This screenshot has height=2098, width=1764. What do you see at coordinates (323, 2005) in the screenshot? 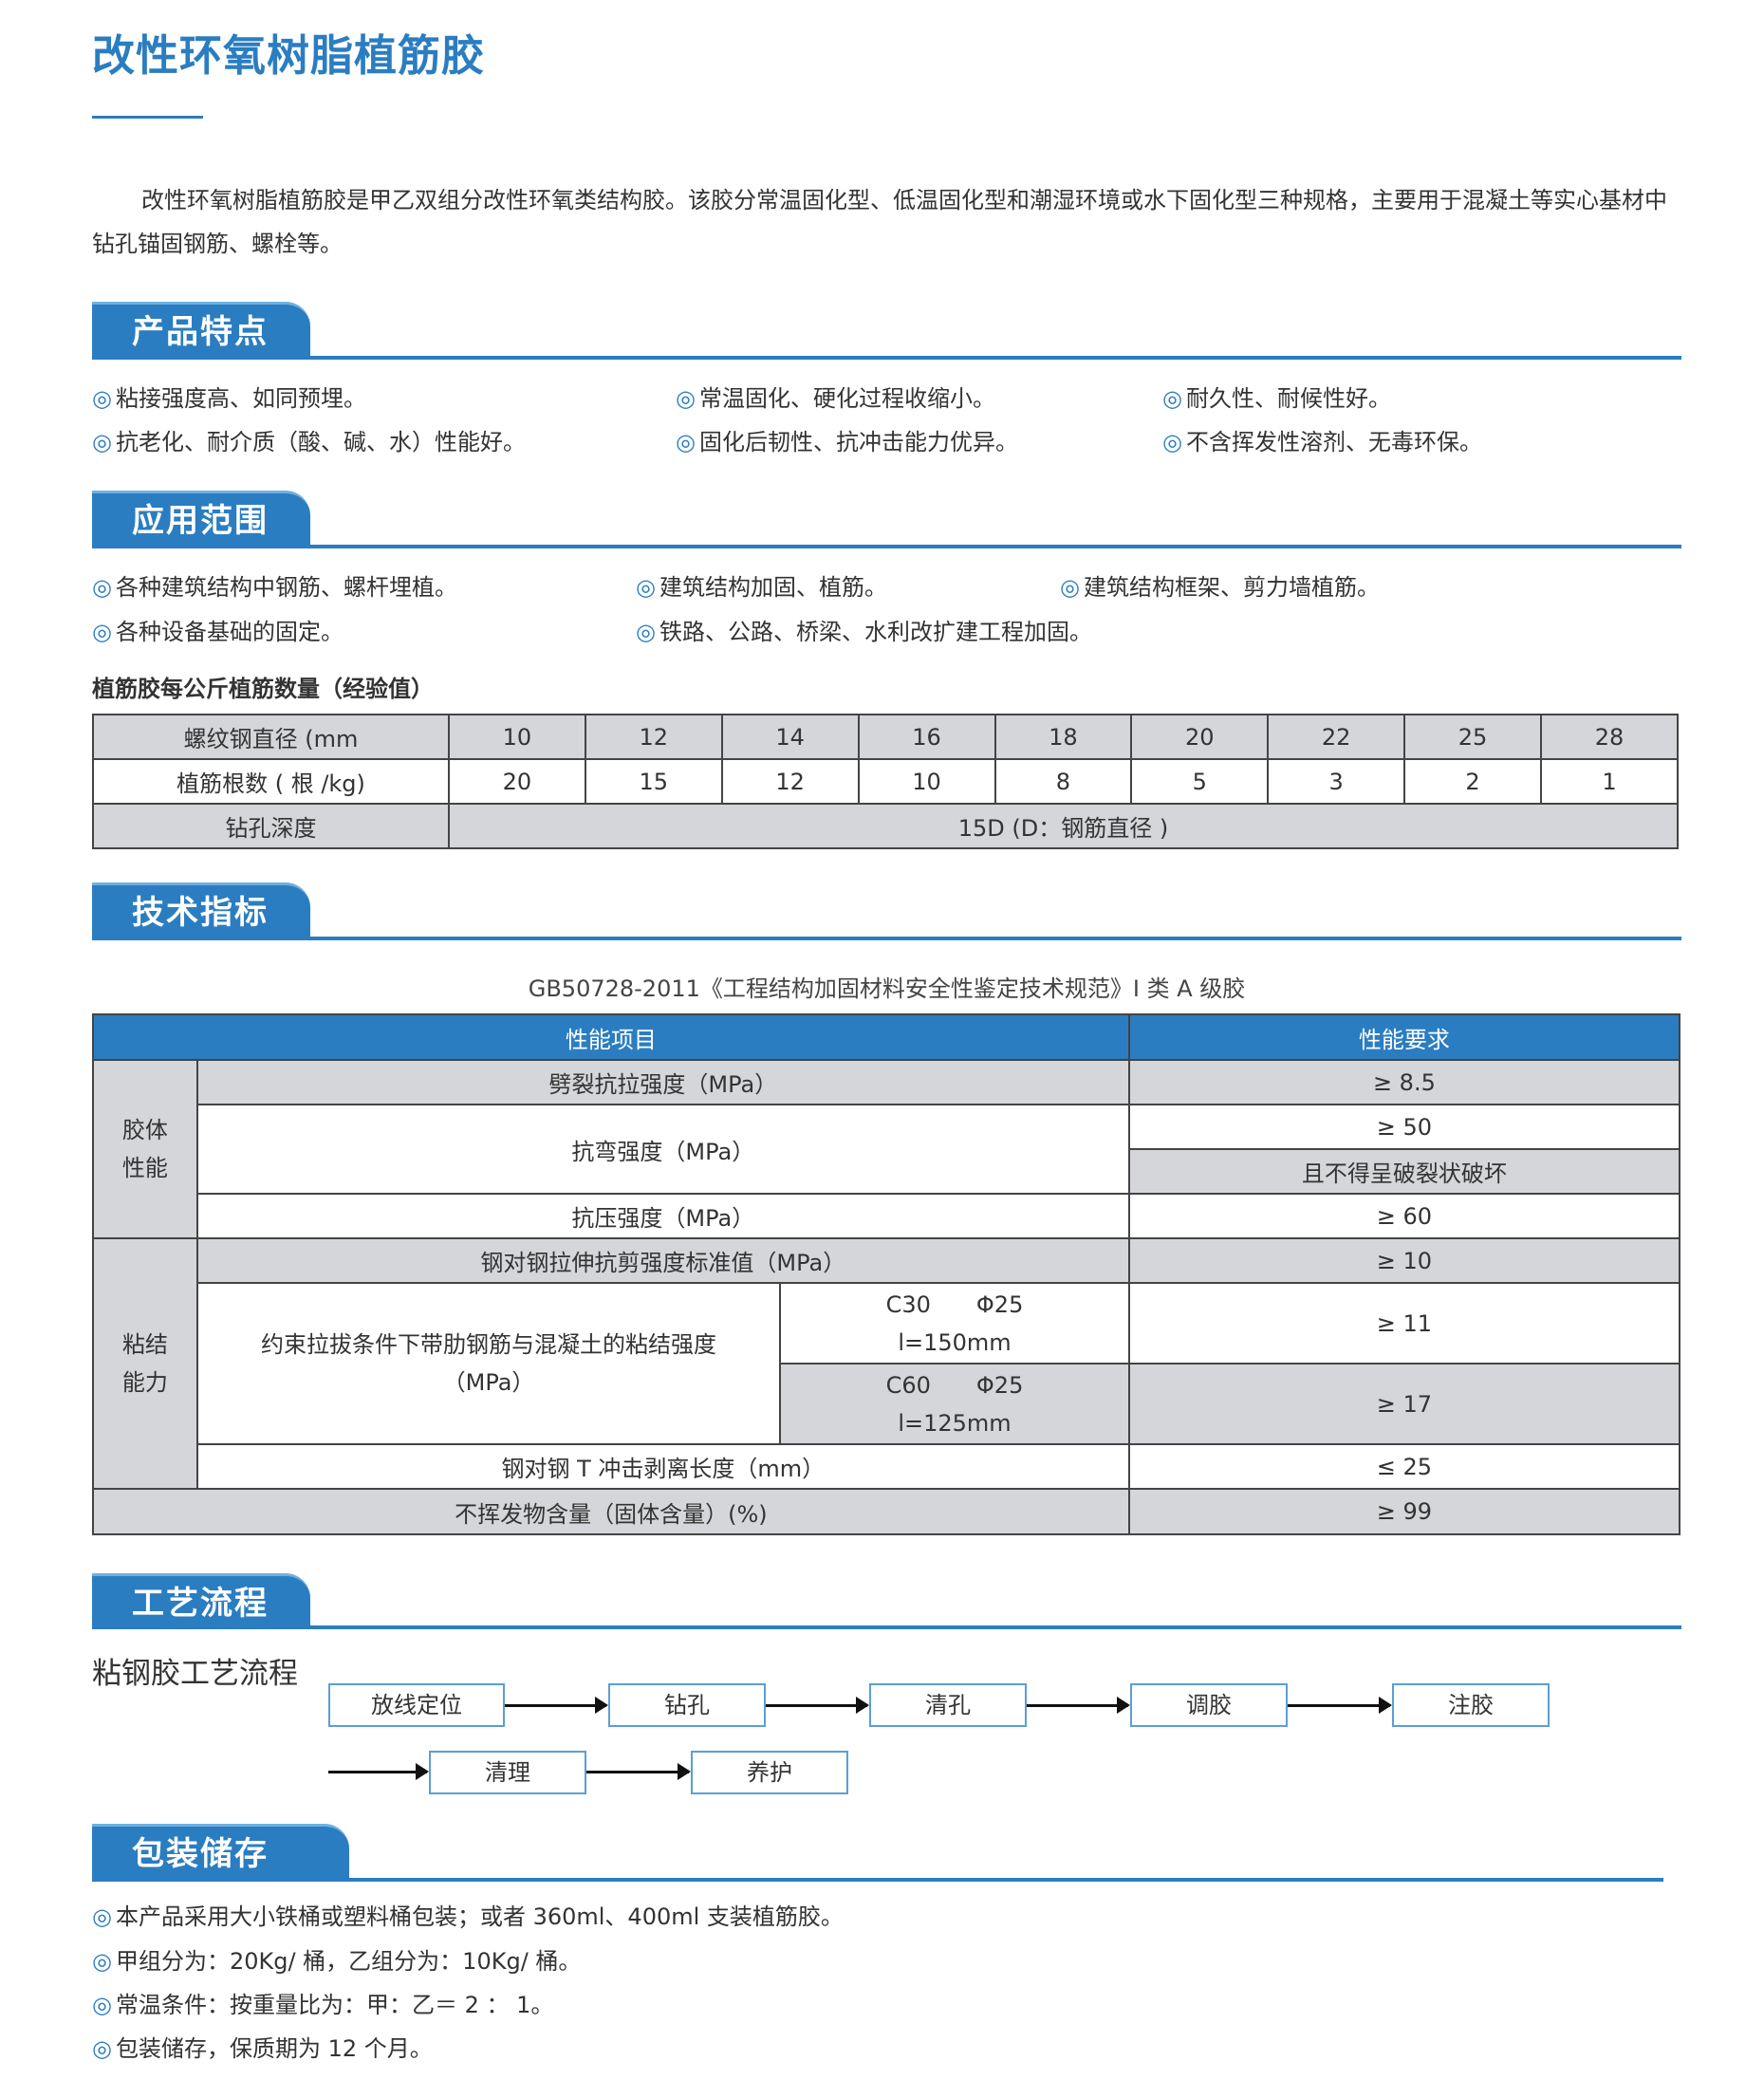
I see `packaging-item: ◎ 常温条件：按重量比为：甲：乙＝ 2 ： 1。` at bounding box center [323, 2005].